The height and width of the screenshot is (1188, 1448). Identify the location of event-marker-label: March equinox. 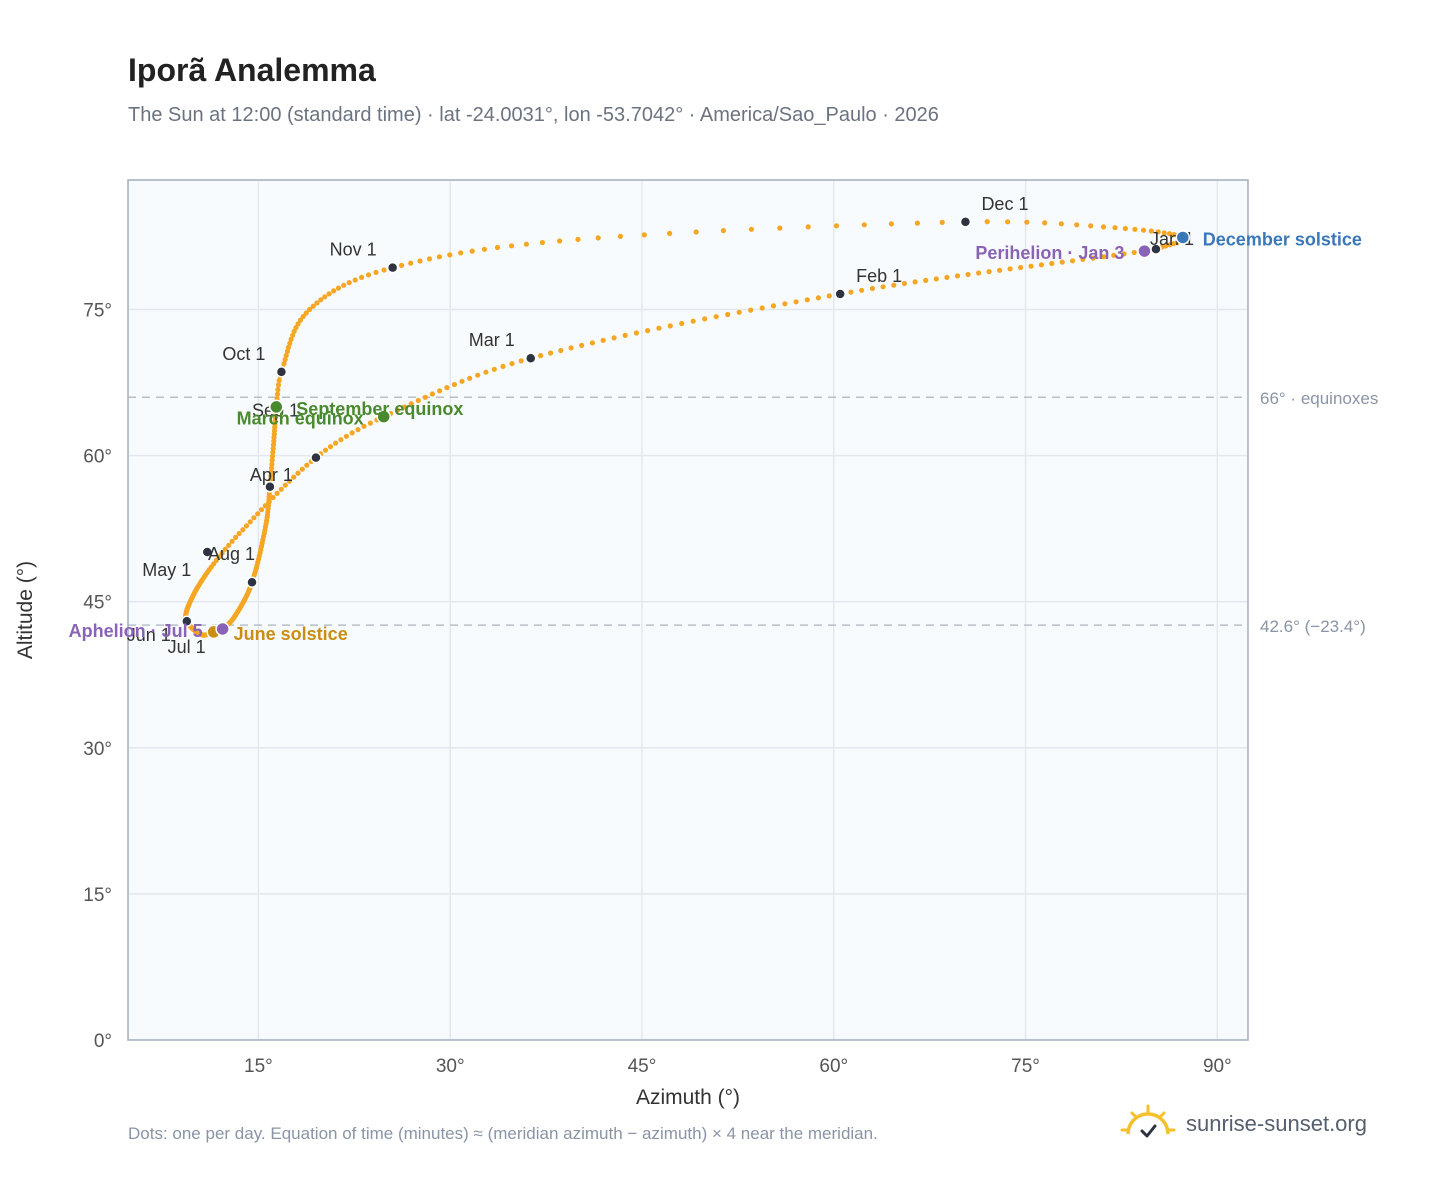
(300, 419).